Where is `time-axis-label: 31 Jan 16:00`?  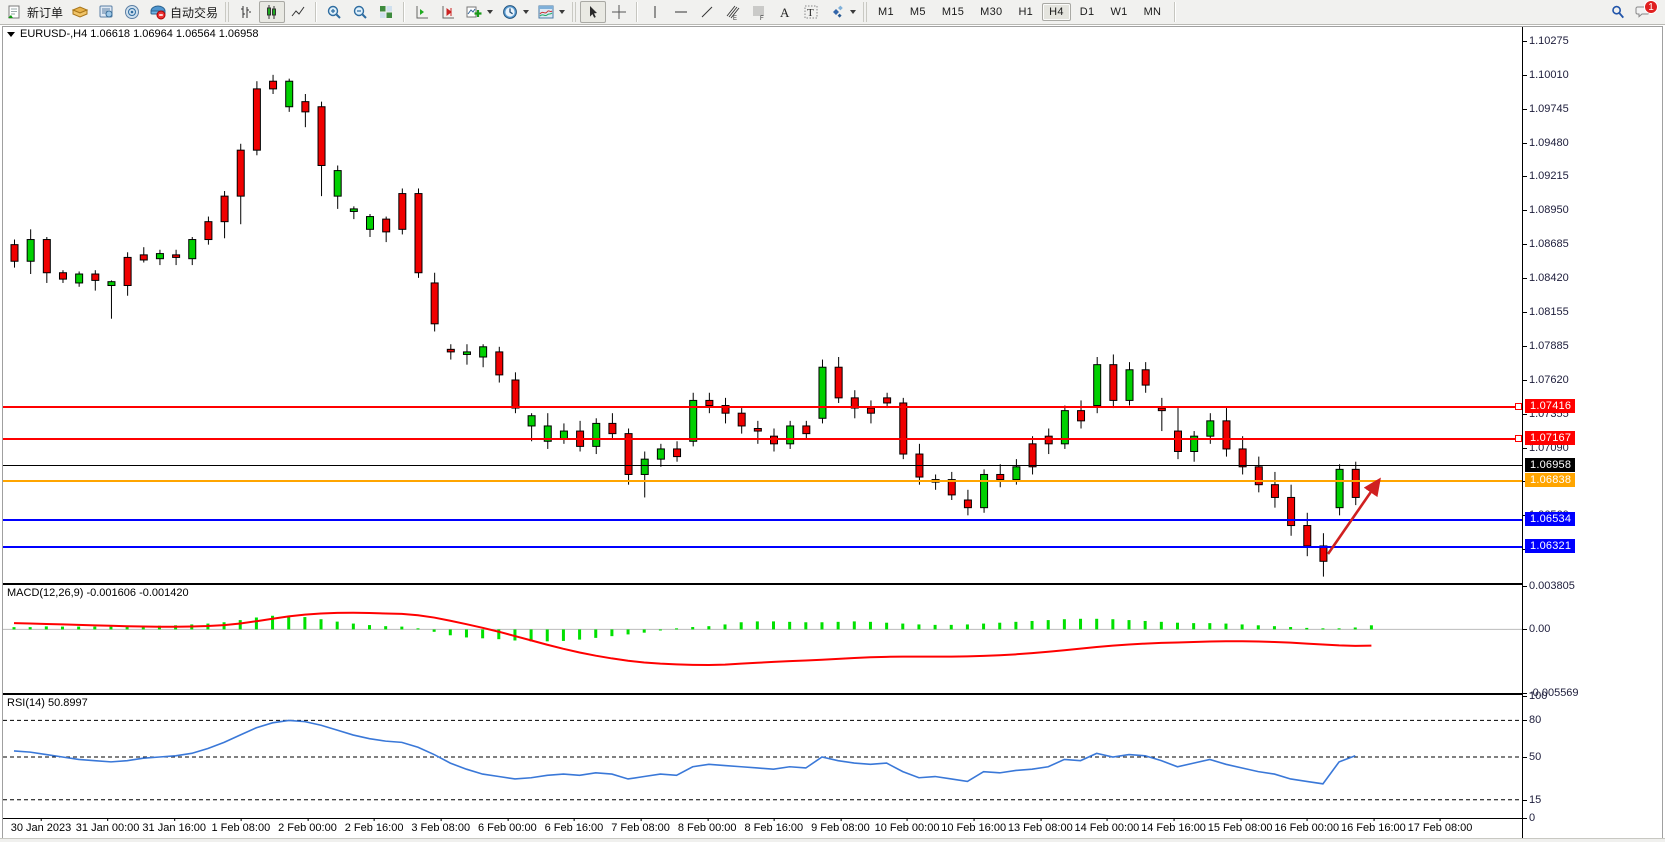 time-axis-label: 31 Jan 16:00 is located at coordinates (174, 826).